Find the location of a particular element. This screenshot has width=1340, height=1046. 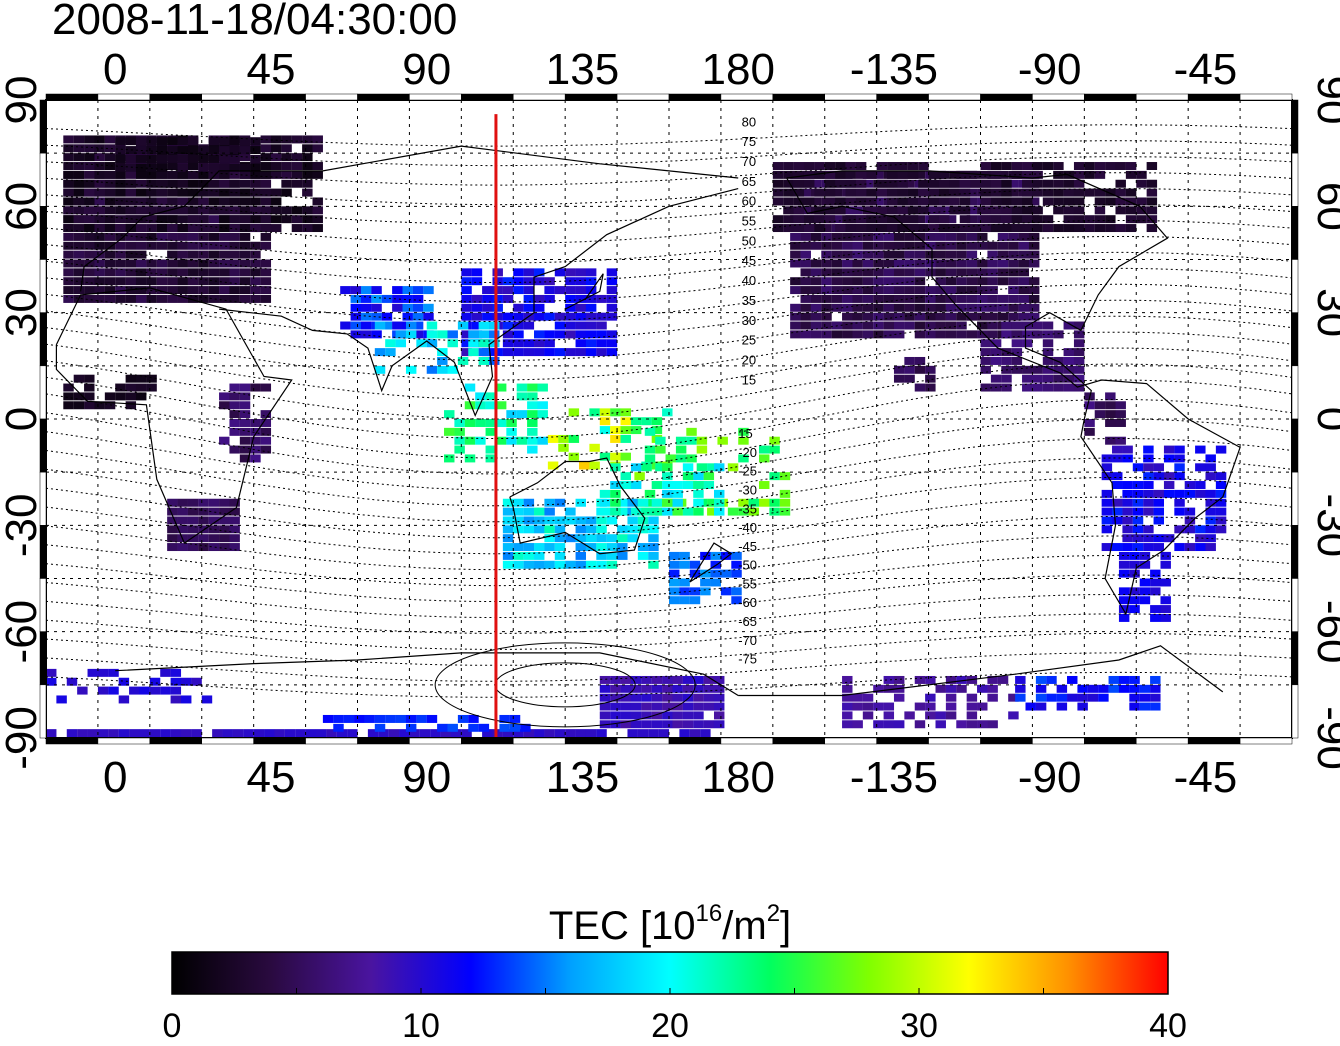

colorbar-title: TEC [1016/m2] is located at coordinates (670, 920).